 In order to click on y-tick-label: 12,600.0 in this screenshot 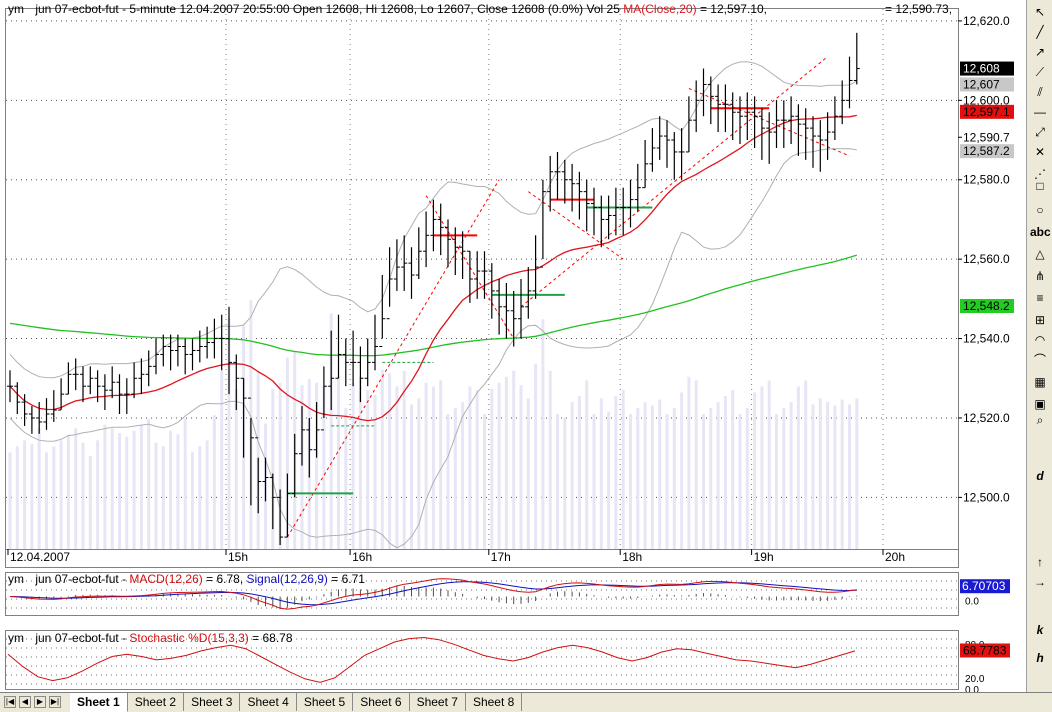, I will do `click(986, 100)`.